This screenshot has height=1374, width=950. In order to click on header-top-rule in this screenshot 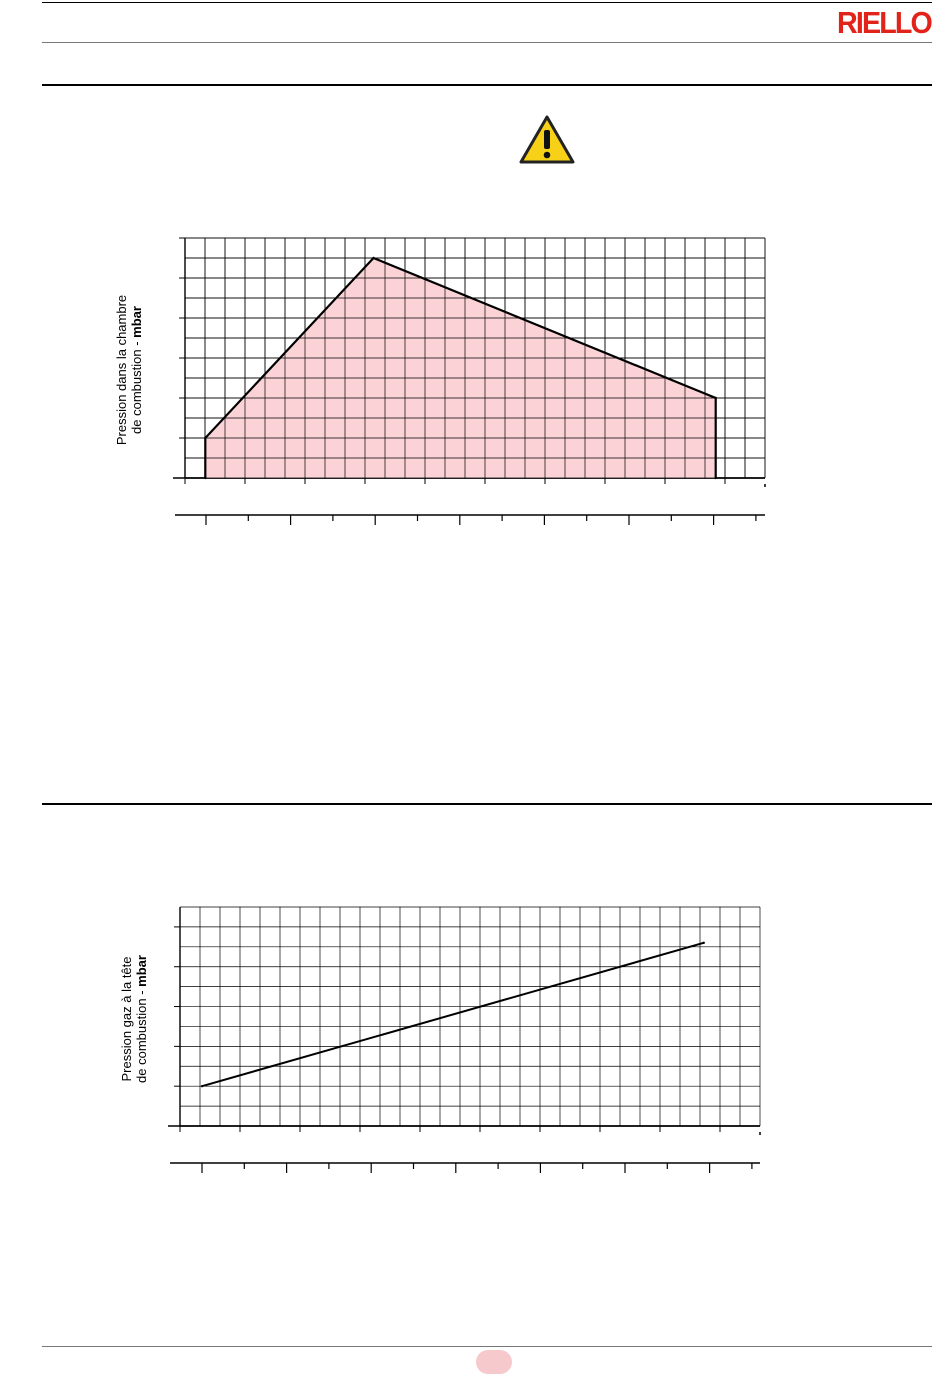, I will do `click(487, 2)`.